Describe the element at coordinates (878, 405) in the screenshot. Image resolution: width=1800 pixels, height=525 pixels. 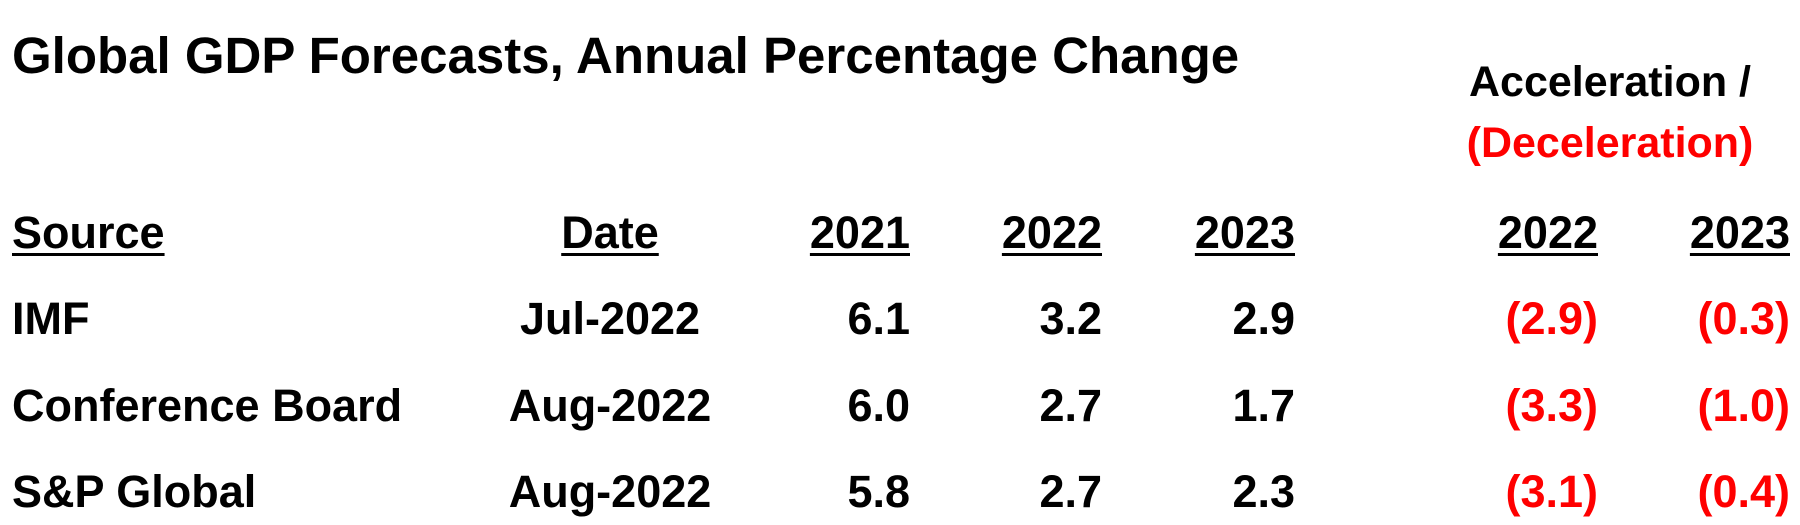
I see `gdp-2021-cell: 6.0` at that location.